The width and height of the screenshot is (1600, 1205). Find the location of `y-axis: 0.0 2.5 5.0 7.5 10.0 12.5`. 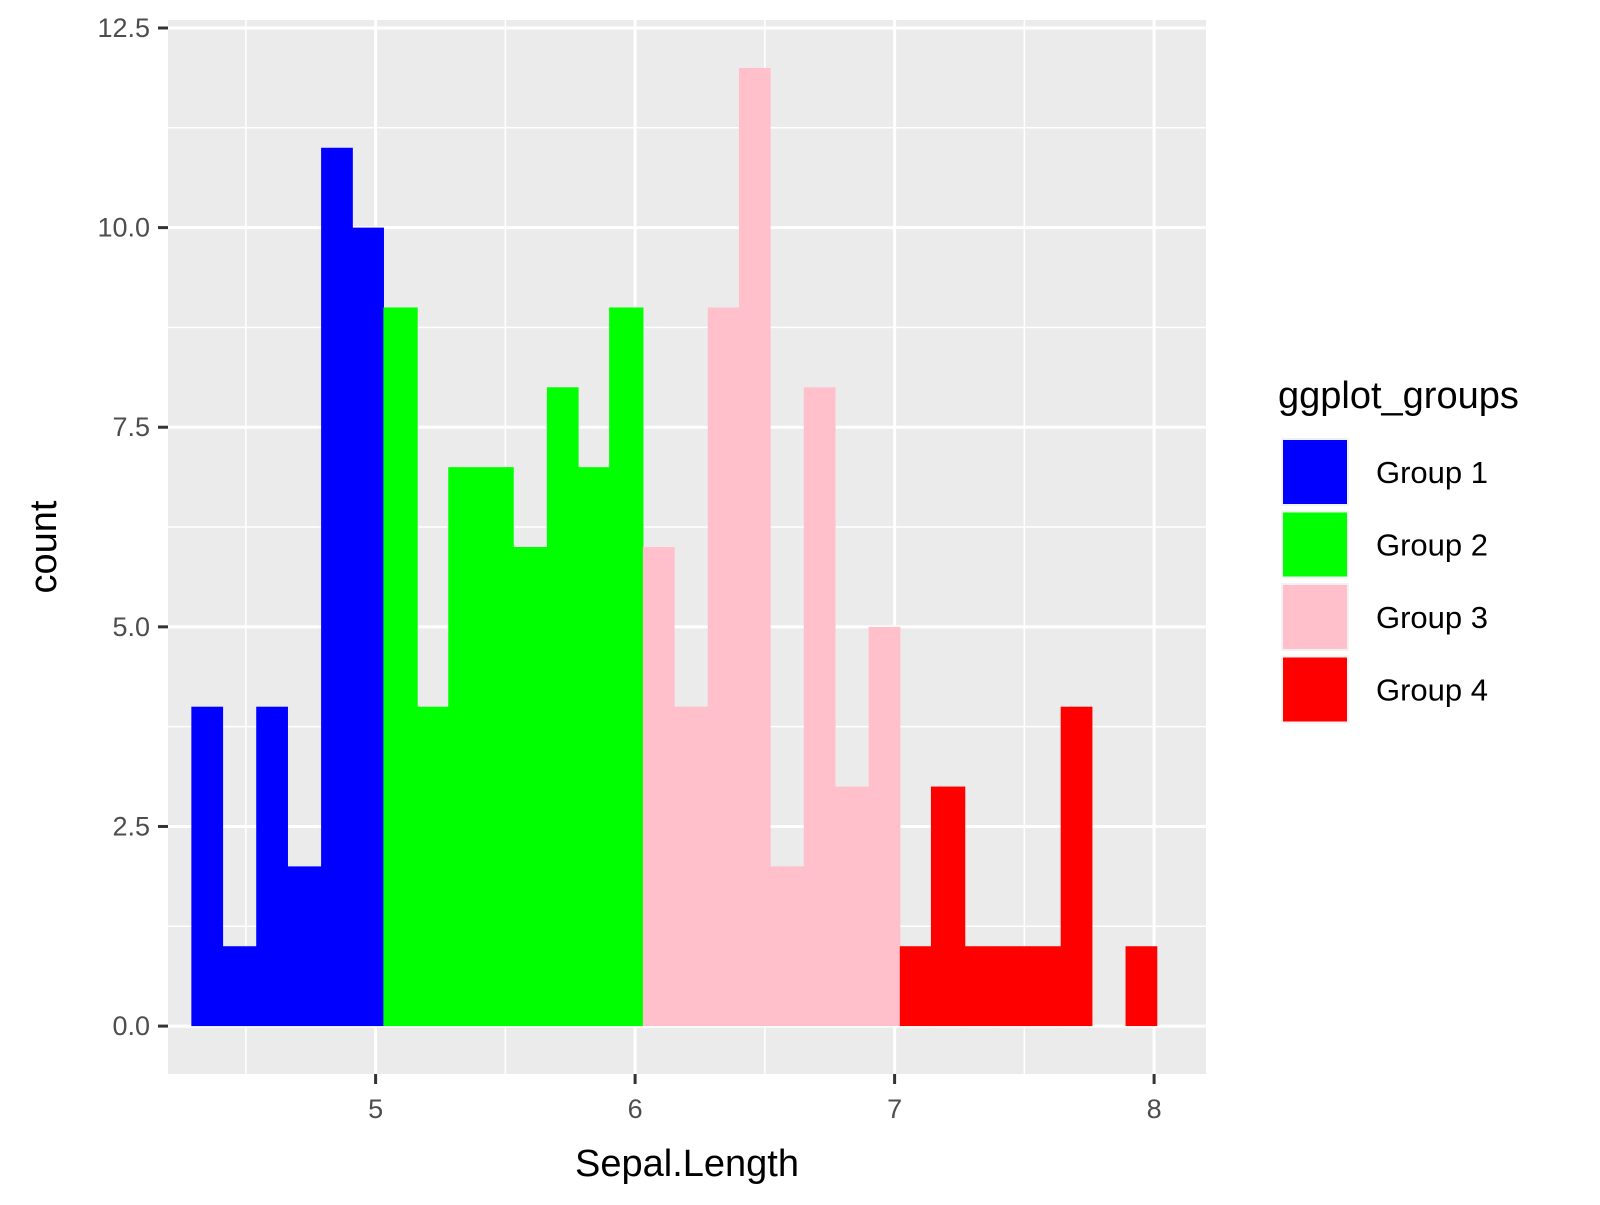

y-axis: 0.0 2.5 5.0 7.5 10.0 12.5 is located at coordinates (132, 527).